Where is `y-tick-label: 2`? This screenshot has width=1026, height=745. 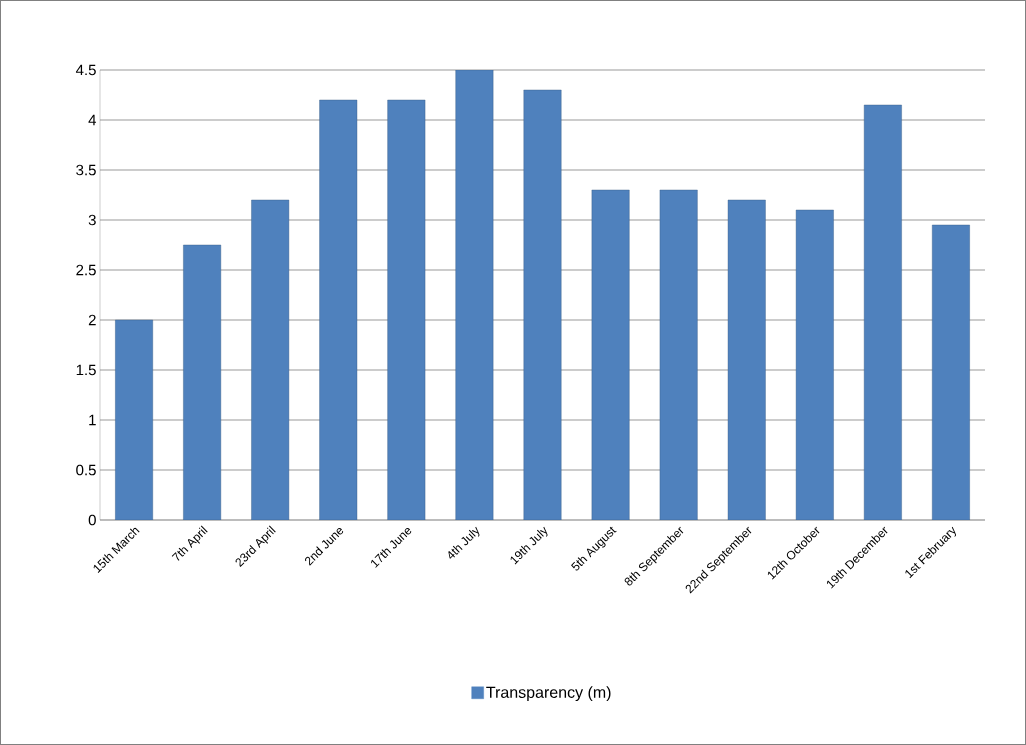
y-tick-label: 2 is located at coordinates (92, 320).